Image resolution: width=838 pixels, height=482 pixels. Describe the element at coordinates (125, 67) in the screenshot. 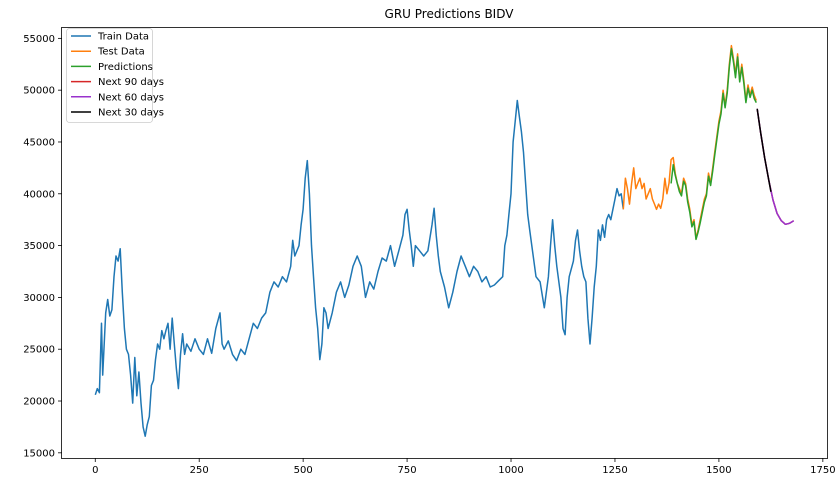

I see `legend-label-2: Predictions` at that location.